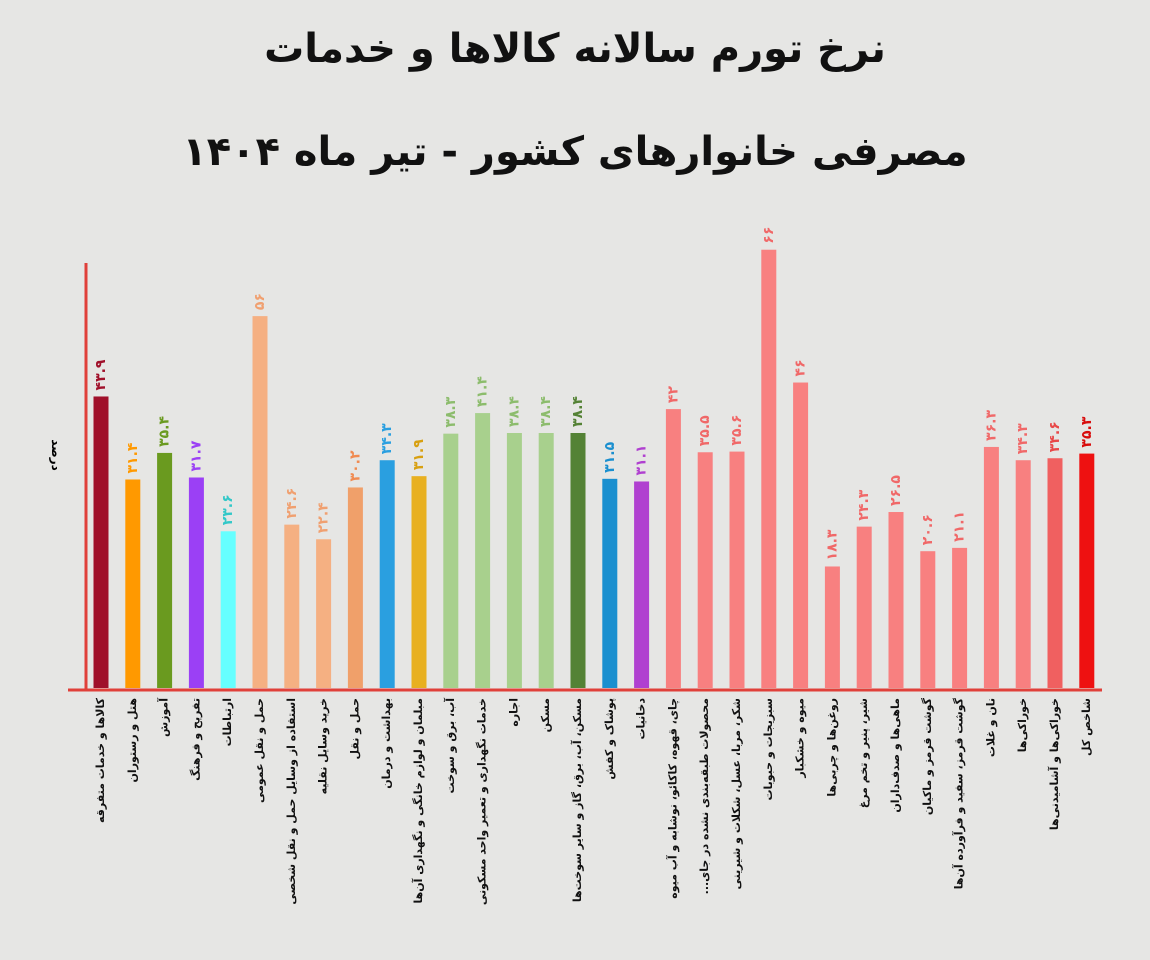  What do you see at coordinates (864, 504) in the screenshot?
I see `value-label: ۲۴.۳` at bounding box center [864, 504].